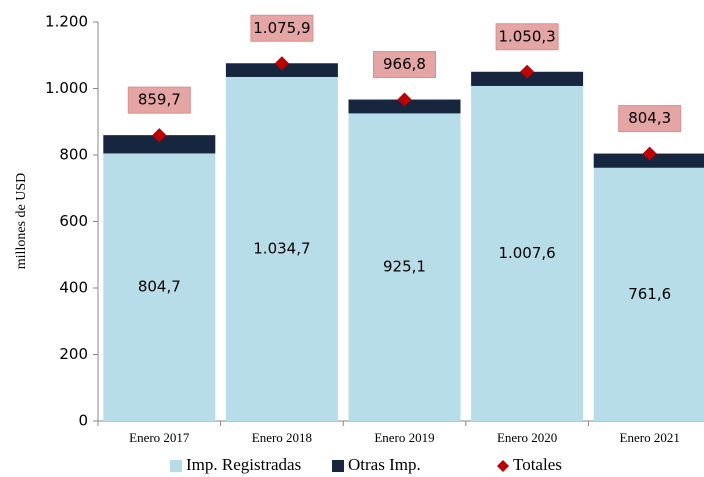 The height and width of the screenshot is (477, 704). What do you see at coordinates (404, 437) in the screenshot?
I see `x-tick-label: Enero 2019` at bounding box center [404, 437].